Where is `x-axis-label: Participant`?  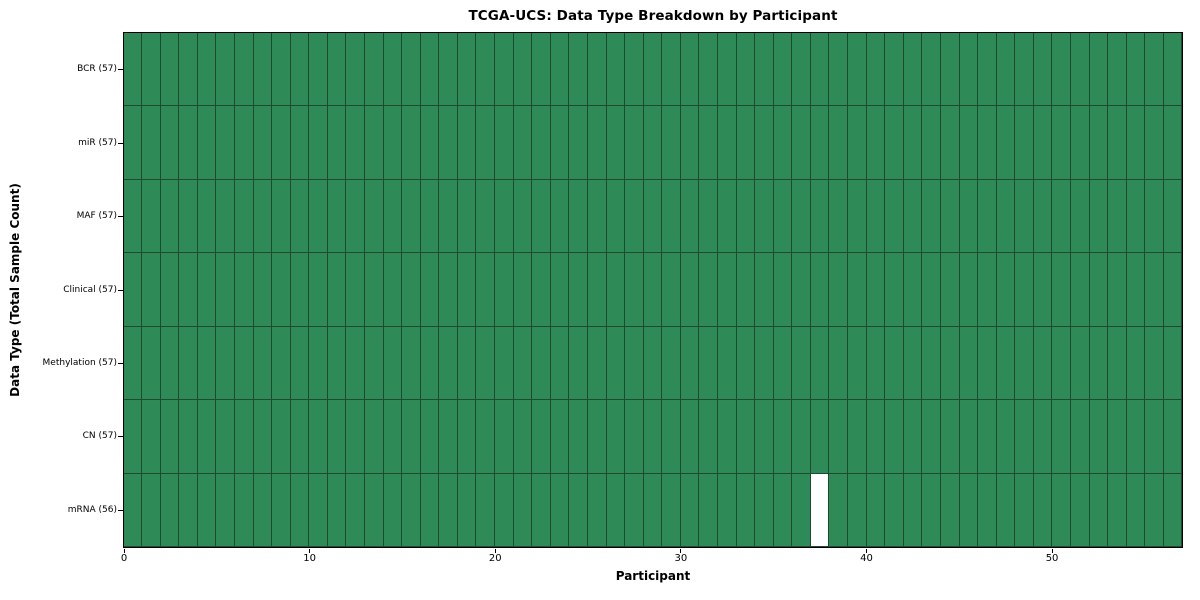 x-axis-label: Participant is located at coordinates (653, 576).